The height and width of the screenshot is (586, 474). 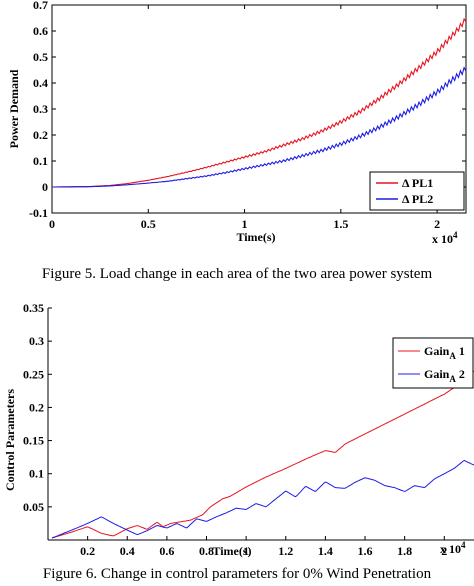 I want to click on x-tick-label: 0.6, so click(x=166, y=551).